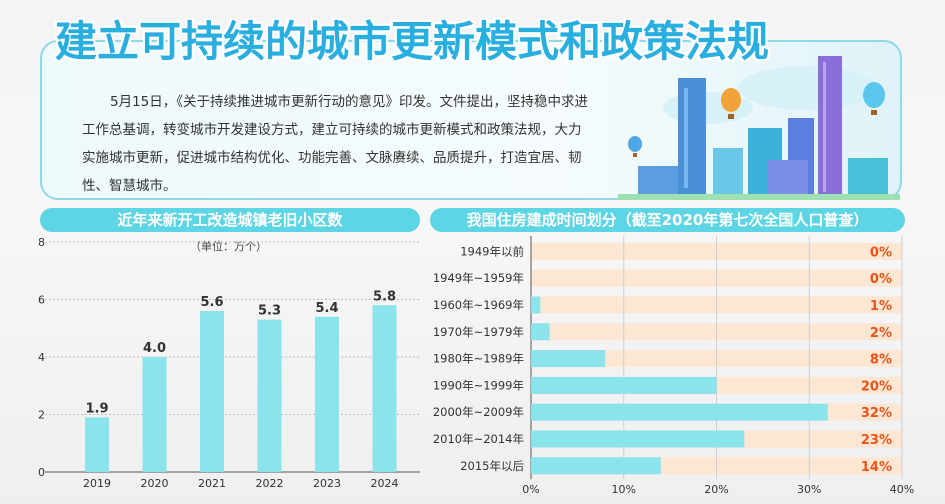 This screenshot has width=945, height=504. Describe the element at coordinates (384, 296) in the screenshot. I see `bar-value-label: 5.8` at that location.